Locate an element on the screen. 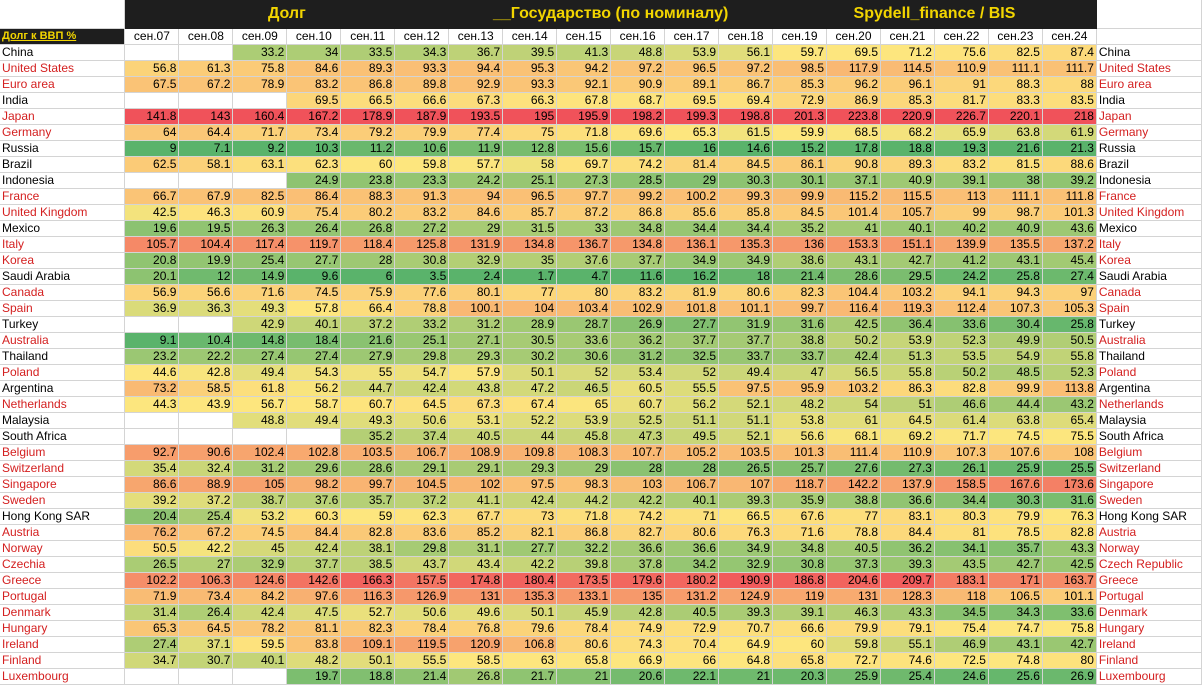  value-cell: 18 is located at coordinates (746, 276).